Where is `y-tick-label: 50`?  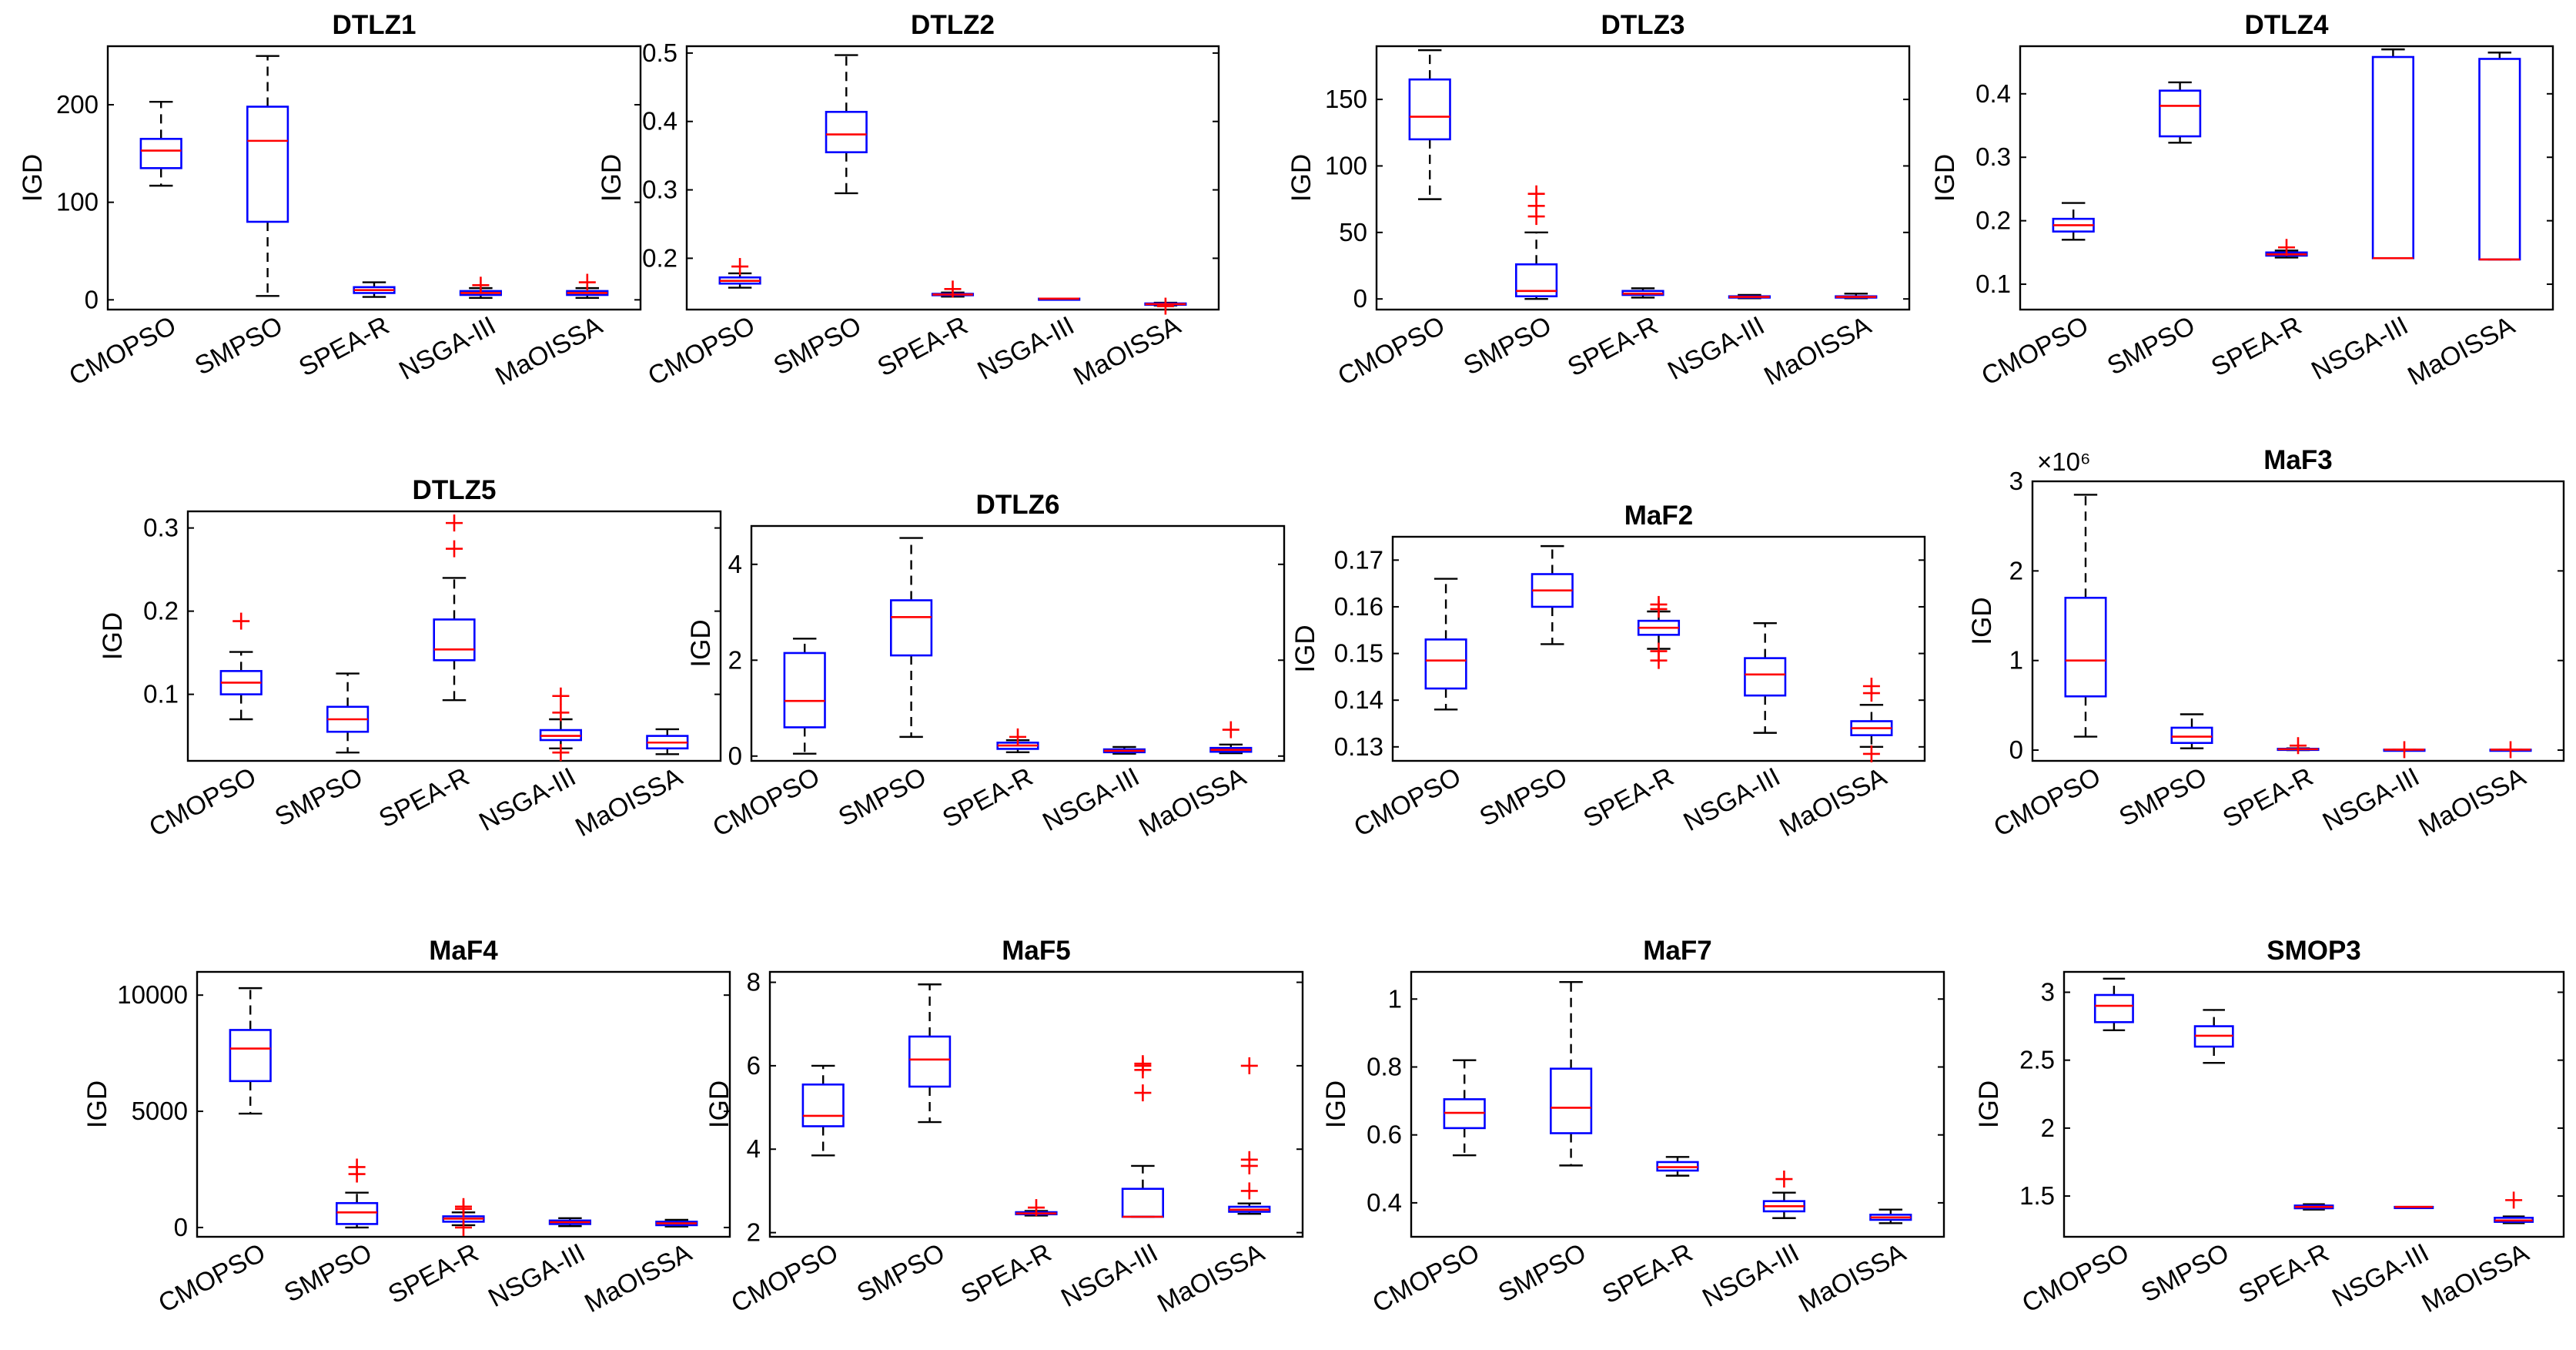 y-tick-label: 50 is located at coordinates (1353, 232).